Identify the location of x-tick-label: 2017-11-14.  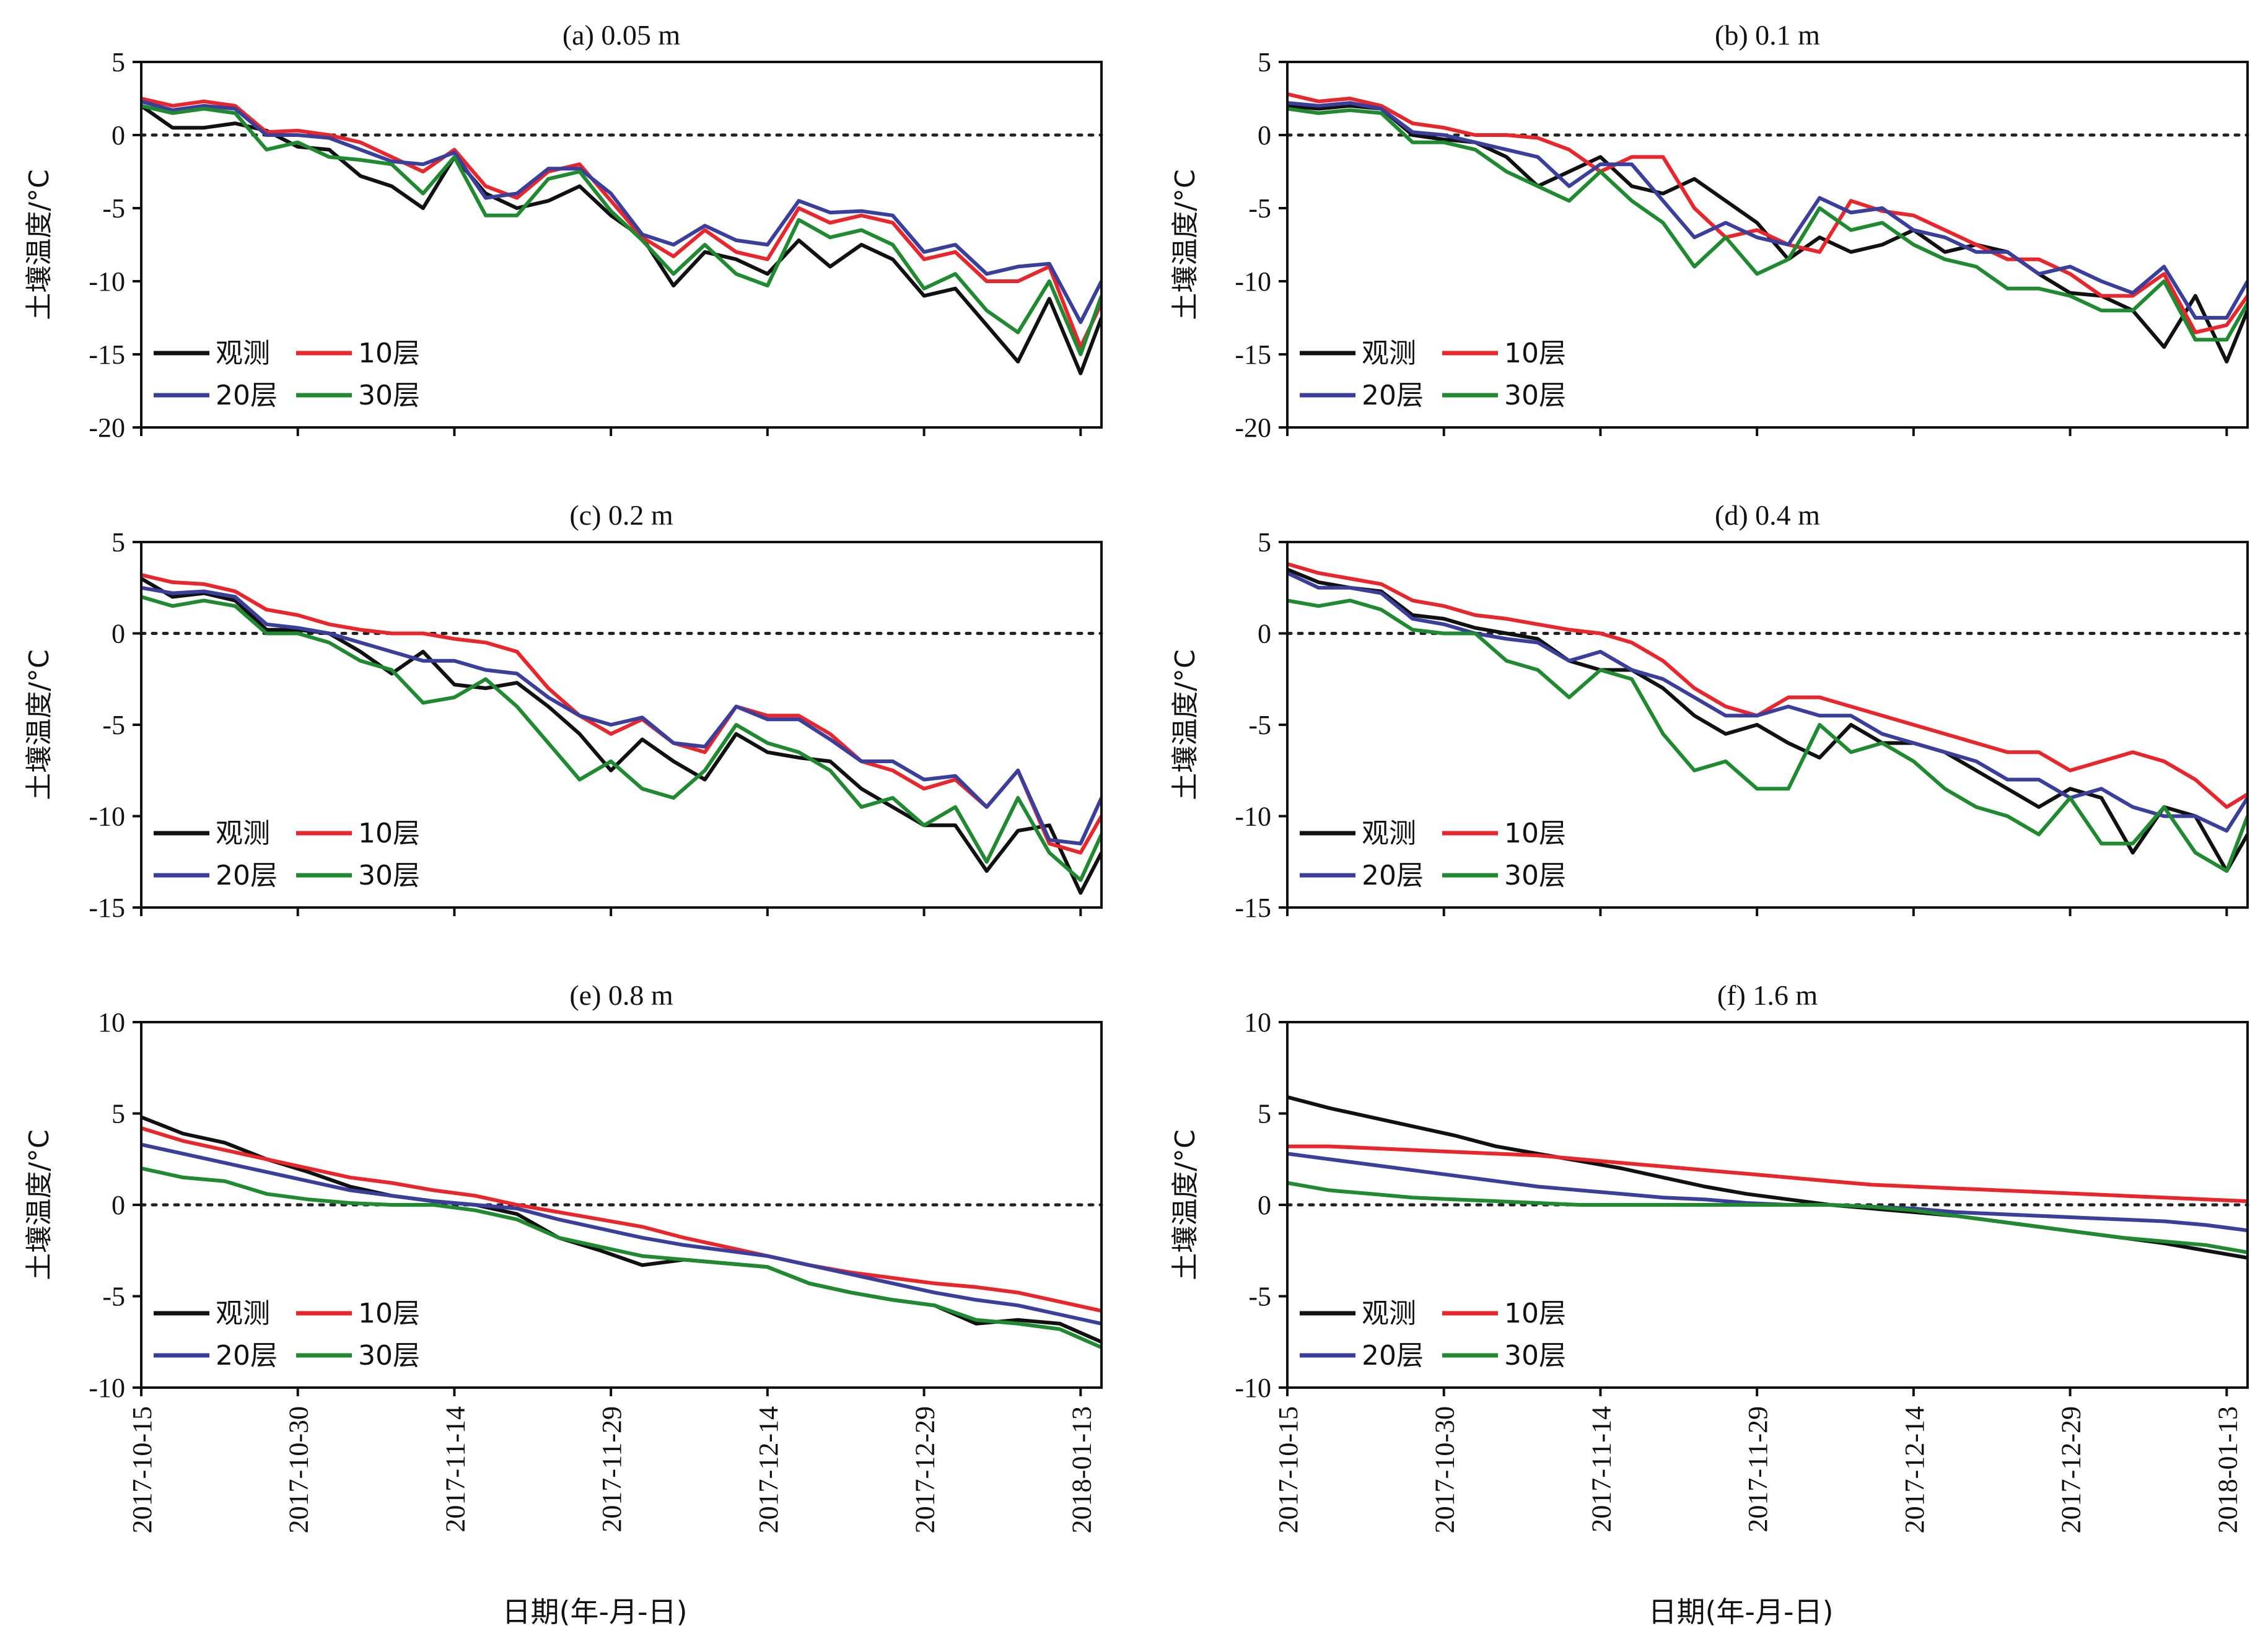
(455, 1469).